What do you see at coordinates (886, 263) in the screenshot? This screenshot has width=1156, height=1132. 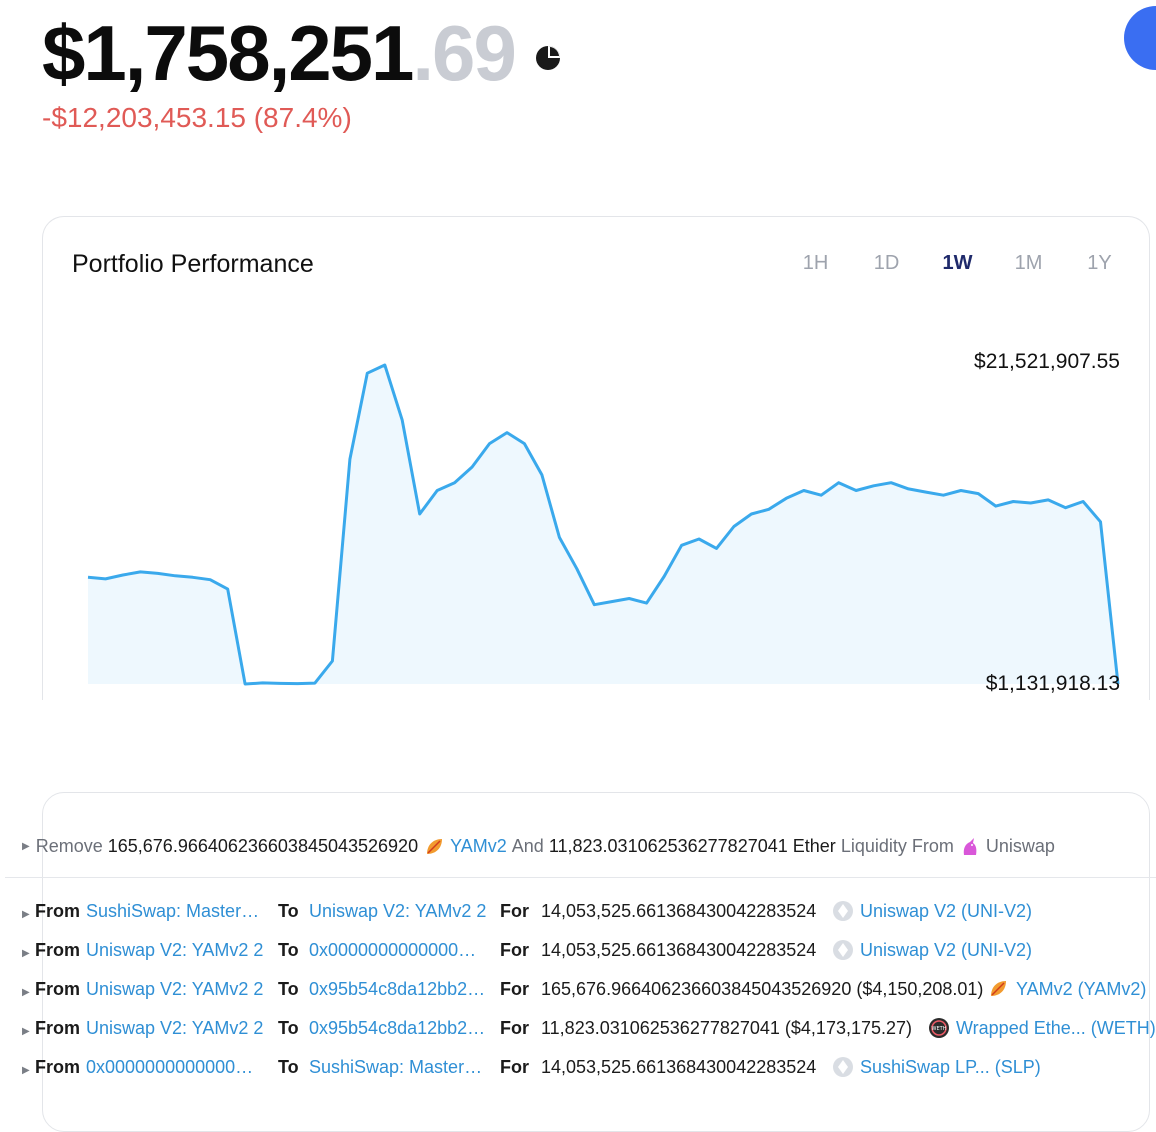 I see `range-1d: 1D` at bounding box center [886, 263].